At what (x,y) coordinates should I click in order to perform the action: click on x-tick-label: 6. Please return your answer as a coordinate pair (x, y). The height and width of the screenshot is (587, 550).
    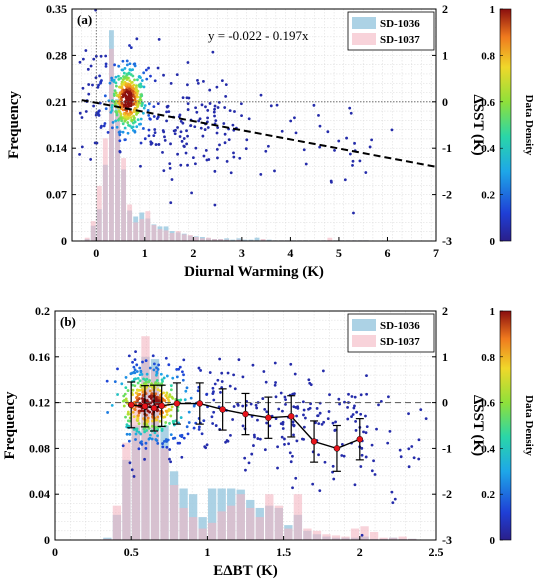
    Looking at the image, I should click on (387, 253).